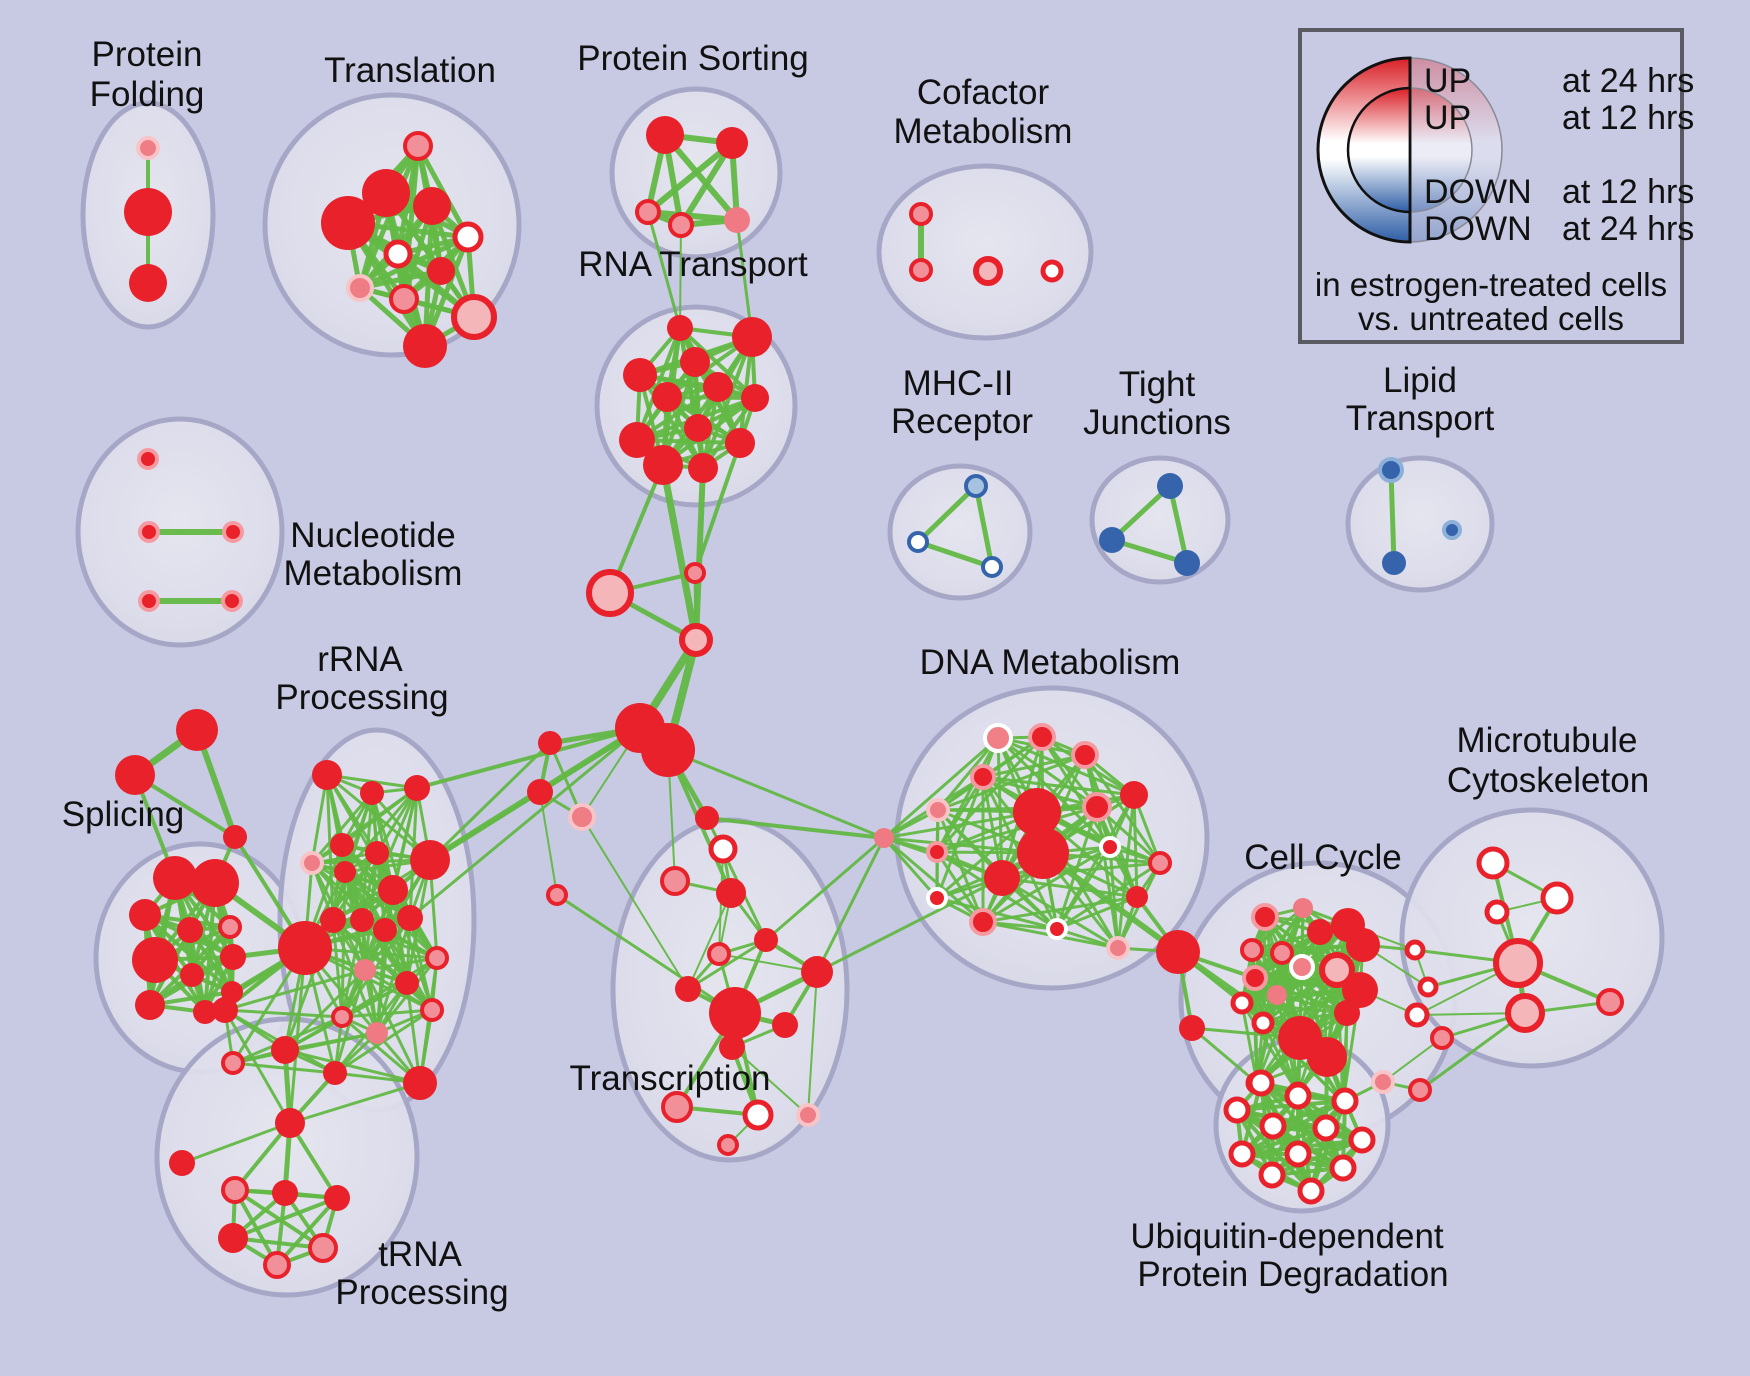  Describe the element at coordinates (983, 92) in the screenshot. I see `cluster-label-cofactor: Cofactor` at that location.